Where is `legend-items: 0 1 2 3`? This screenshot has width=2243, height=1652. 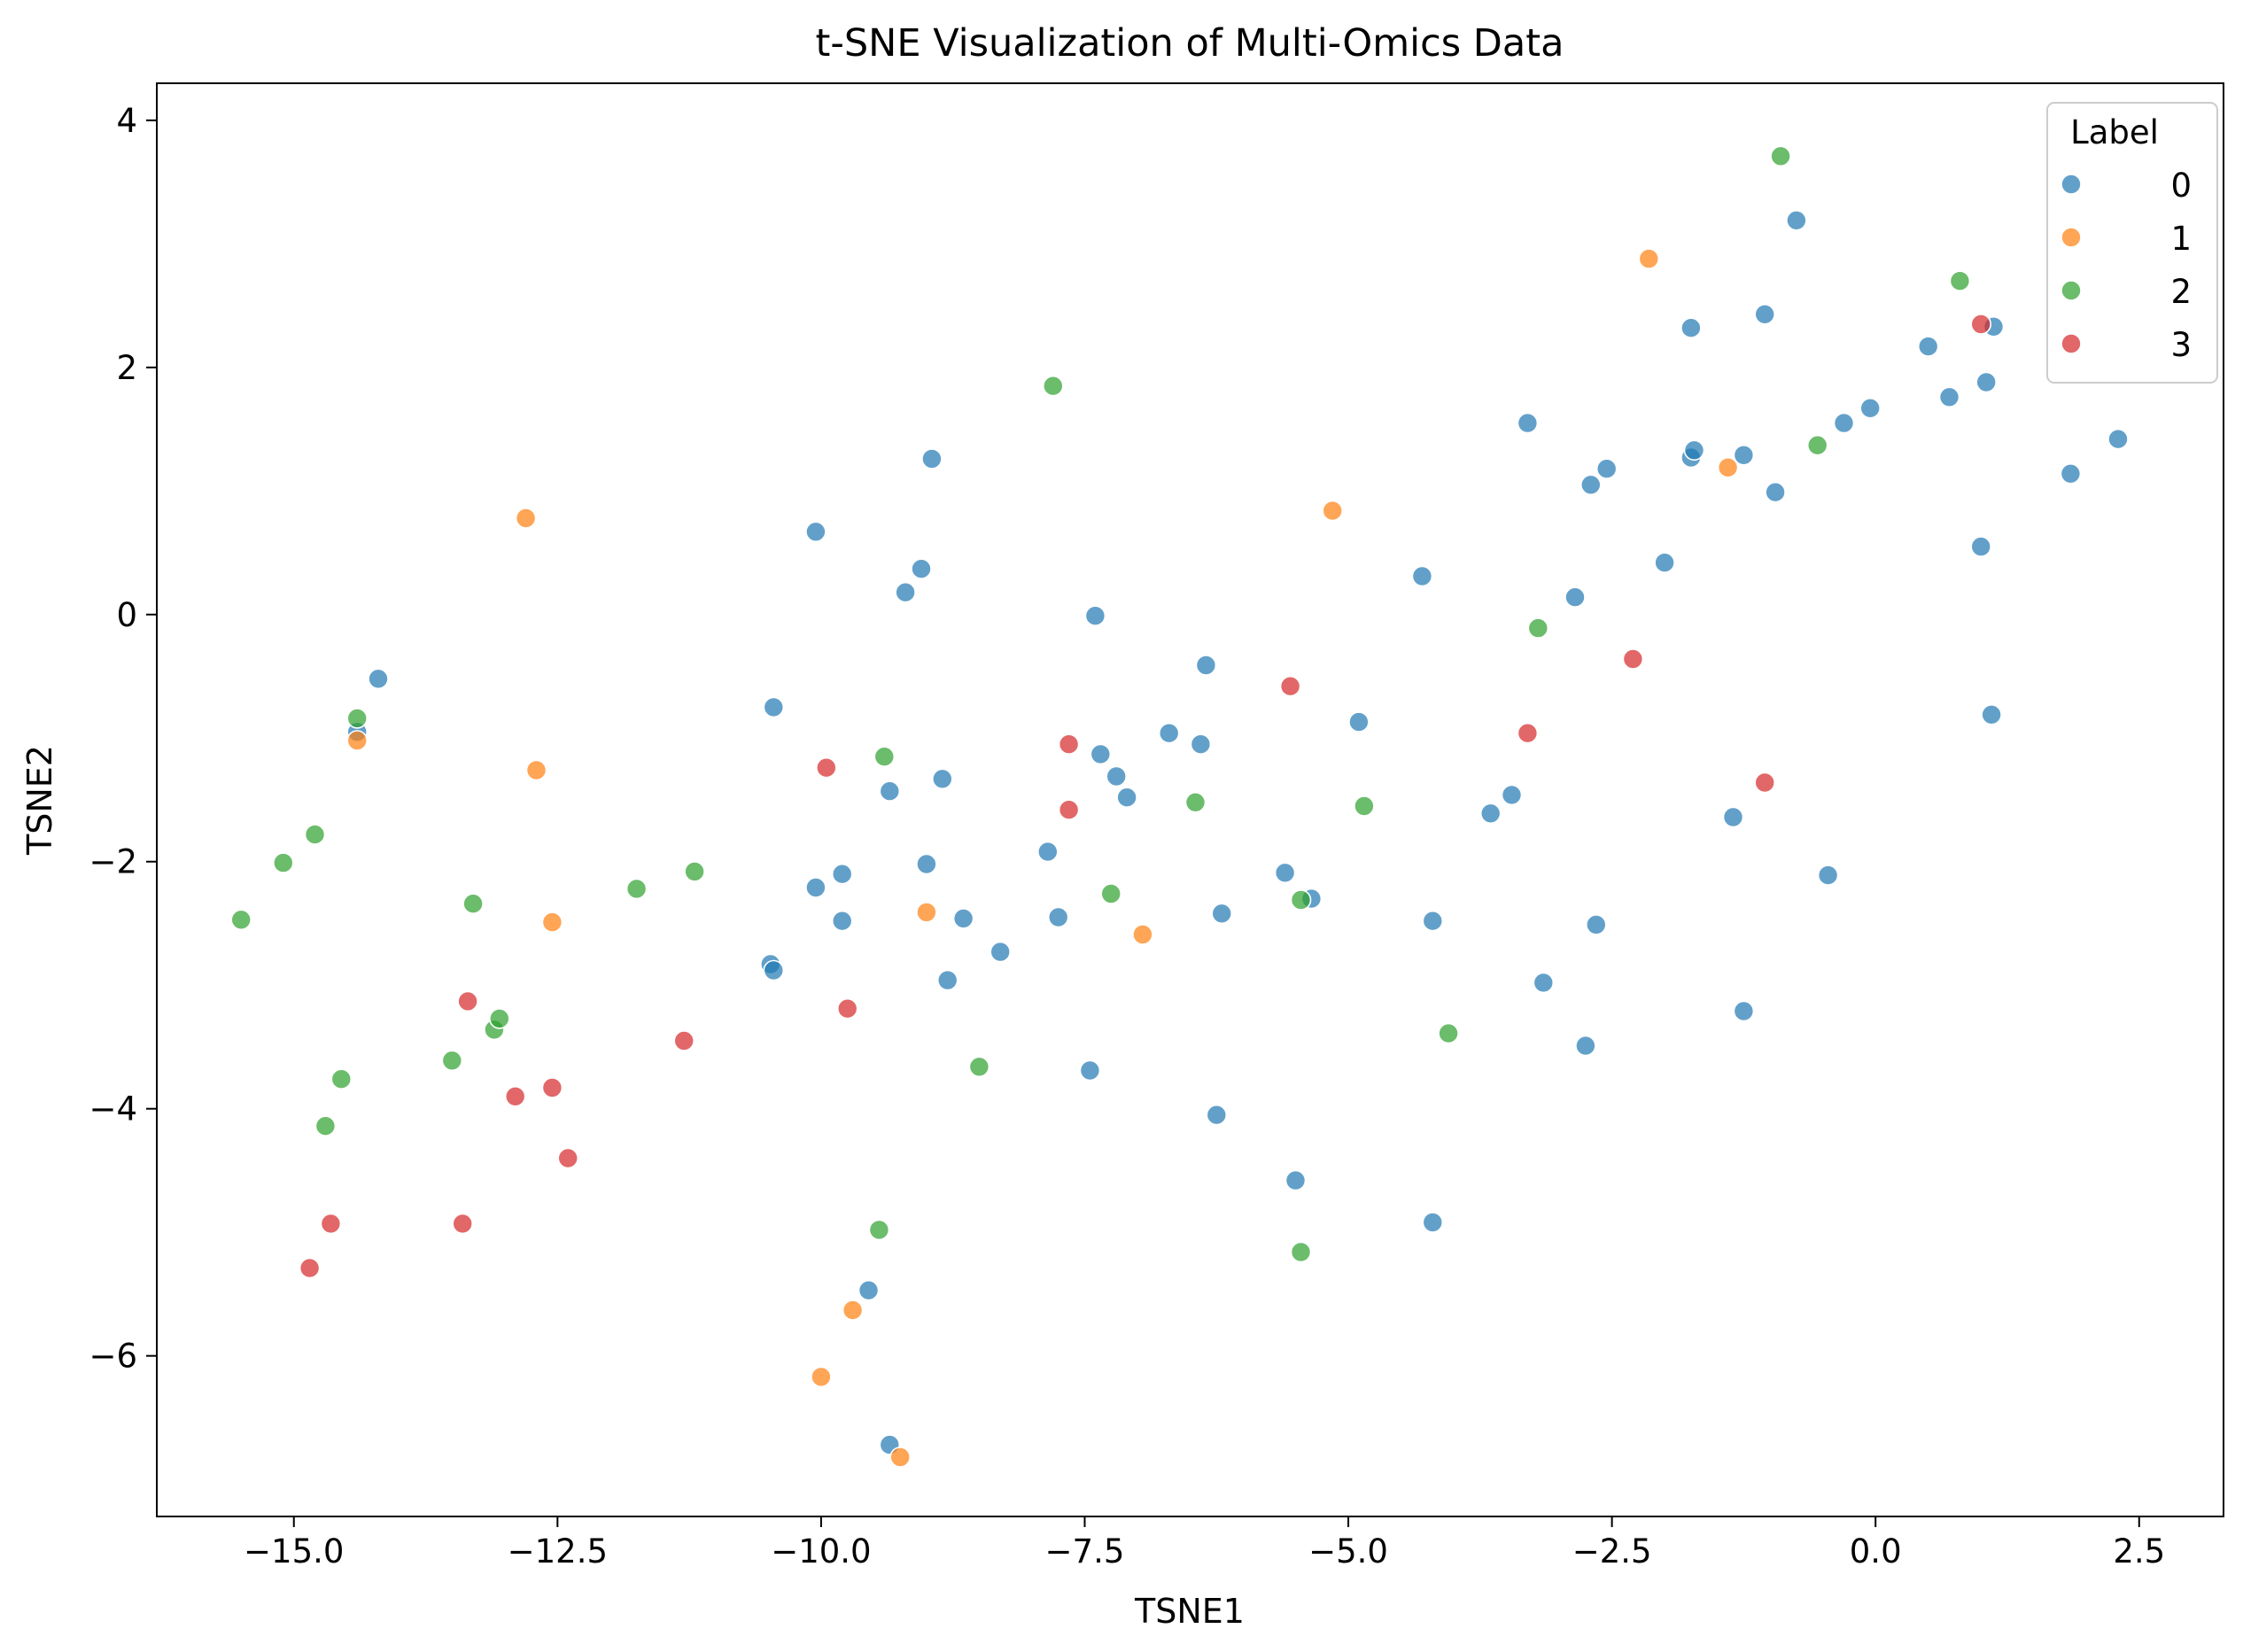 legend-items: 0 1 2 3 is located at coordinates (2127, 265).